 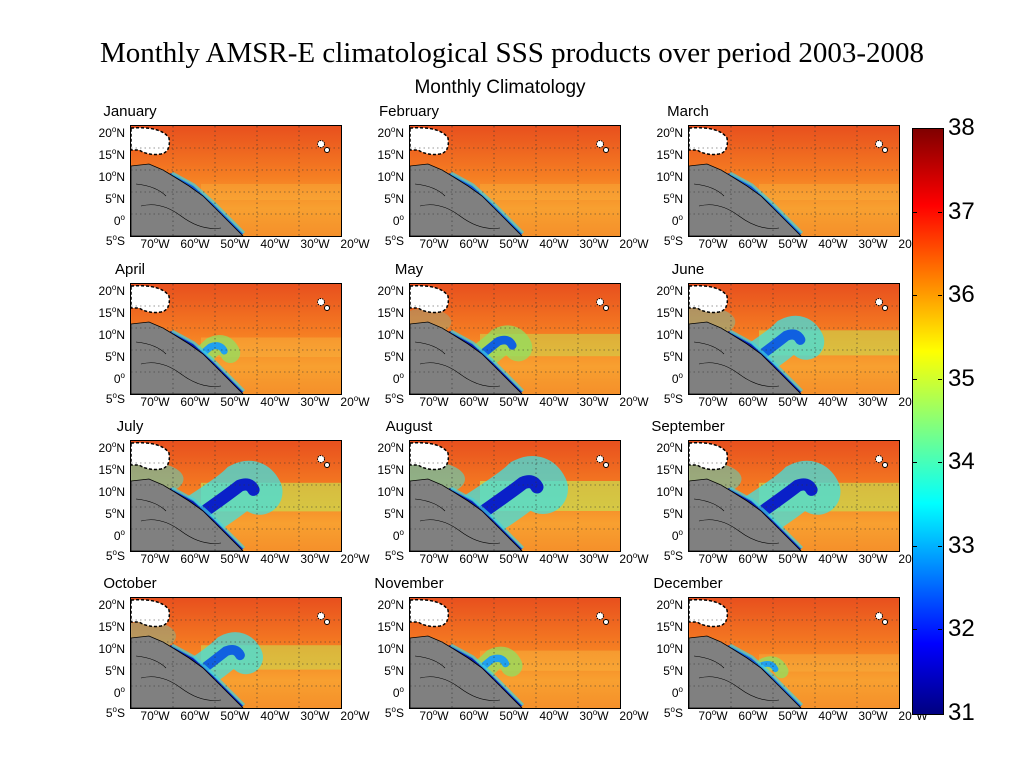 I want to click on colorbar, so click(x=928, y=421).